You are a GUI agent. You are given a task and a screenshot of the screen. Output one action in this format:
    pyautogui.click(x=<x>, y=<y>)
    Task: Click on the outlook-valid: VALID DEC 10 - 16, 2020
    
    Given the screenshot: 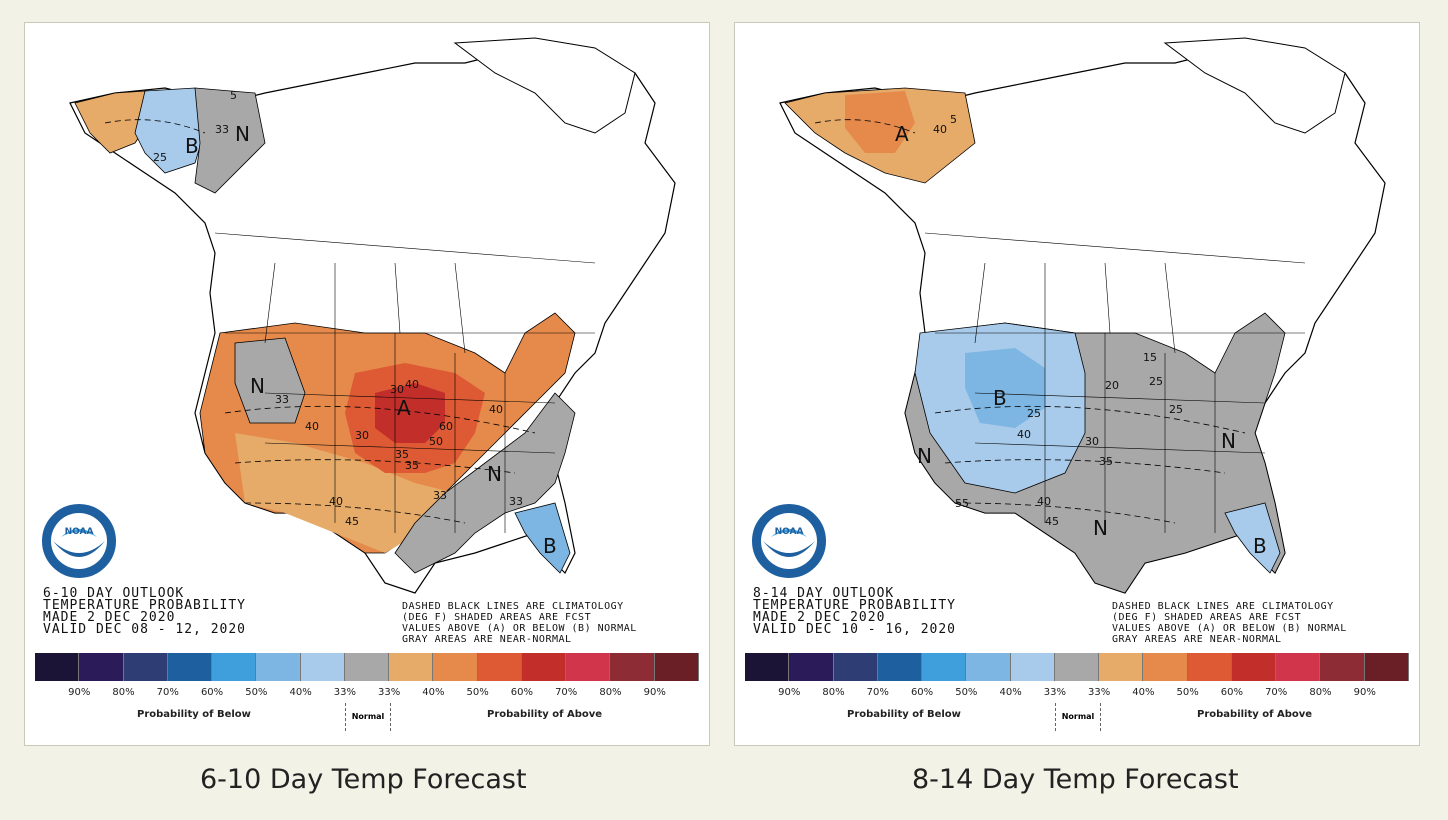 What is the action you would take?
    pyautogui.click(x=855, y=629)
    